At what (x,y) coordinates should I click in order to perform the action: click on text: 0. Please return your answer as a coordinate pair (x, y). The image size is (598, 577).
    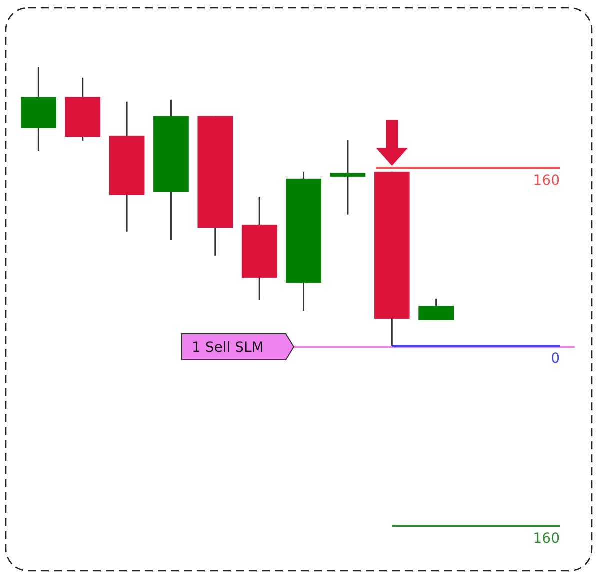
    Looking at the image, I should click on (555, 359).